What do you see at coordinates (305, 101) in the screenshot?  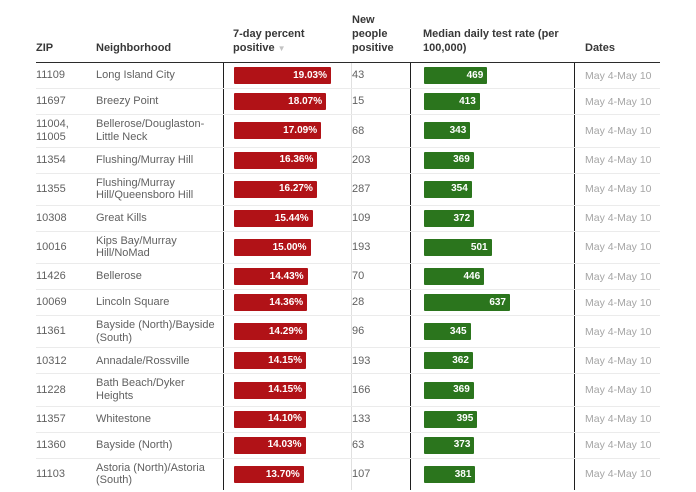 I see `percent-positive-value: 18.07%` at bounding box center [305, 101].